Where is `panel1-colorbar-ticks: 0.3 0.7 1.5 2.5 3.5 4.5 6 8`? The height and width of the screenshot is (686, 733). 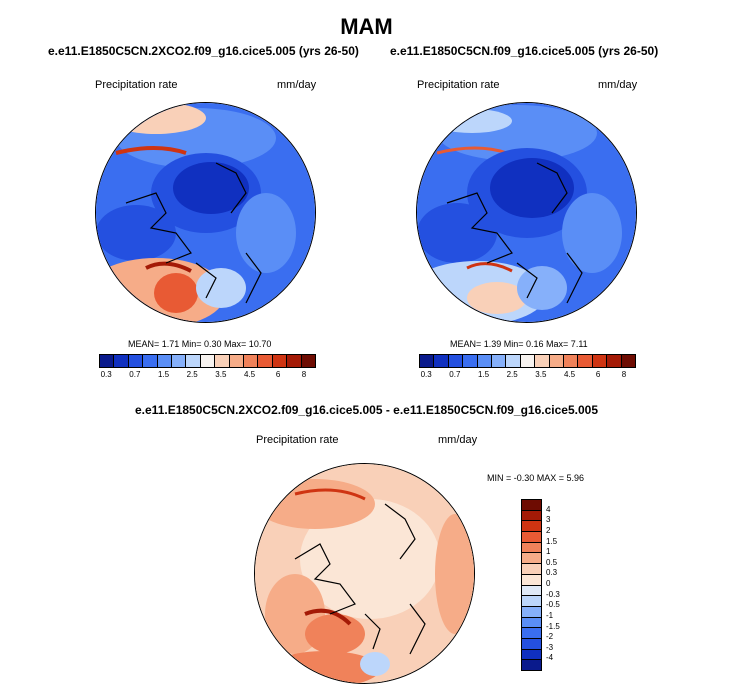
panel1-colorbar-ticks: 0.3 0.7 1.5 2.5 3.5 4.5 6 8 is located at coordinates (206, 375).